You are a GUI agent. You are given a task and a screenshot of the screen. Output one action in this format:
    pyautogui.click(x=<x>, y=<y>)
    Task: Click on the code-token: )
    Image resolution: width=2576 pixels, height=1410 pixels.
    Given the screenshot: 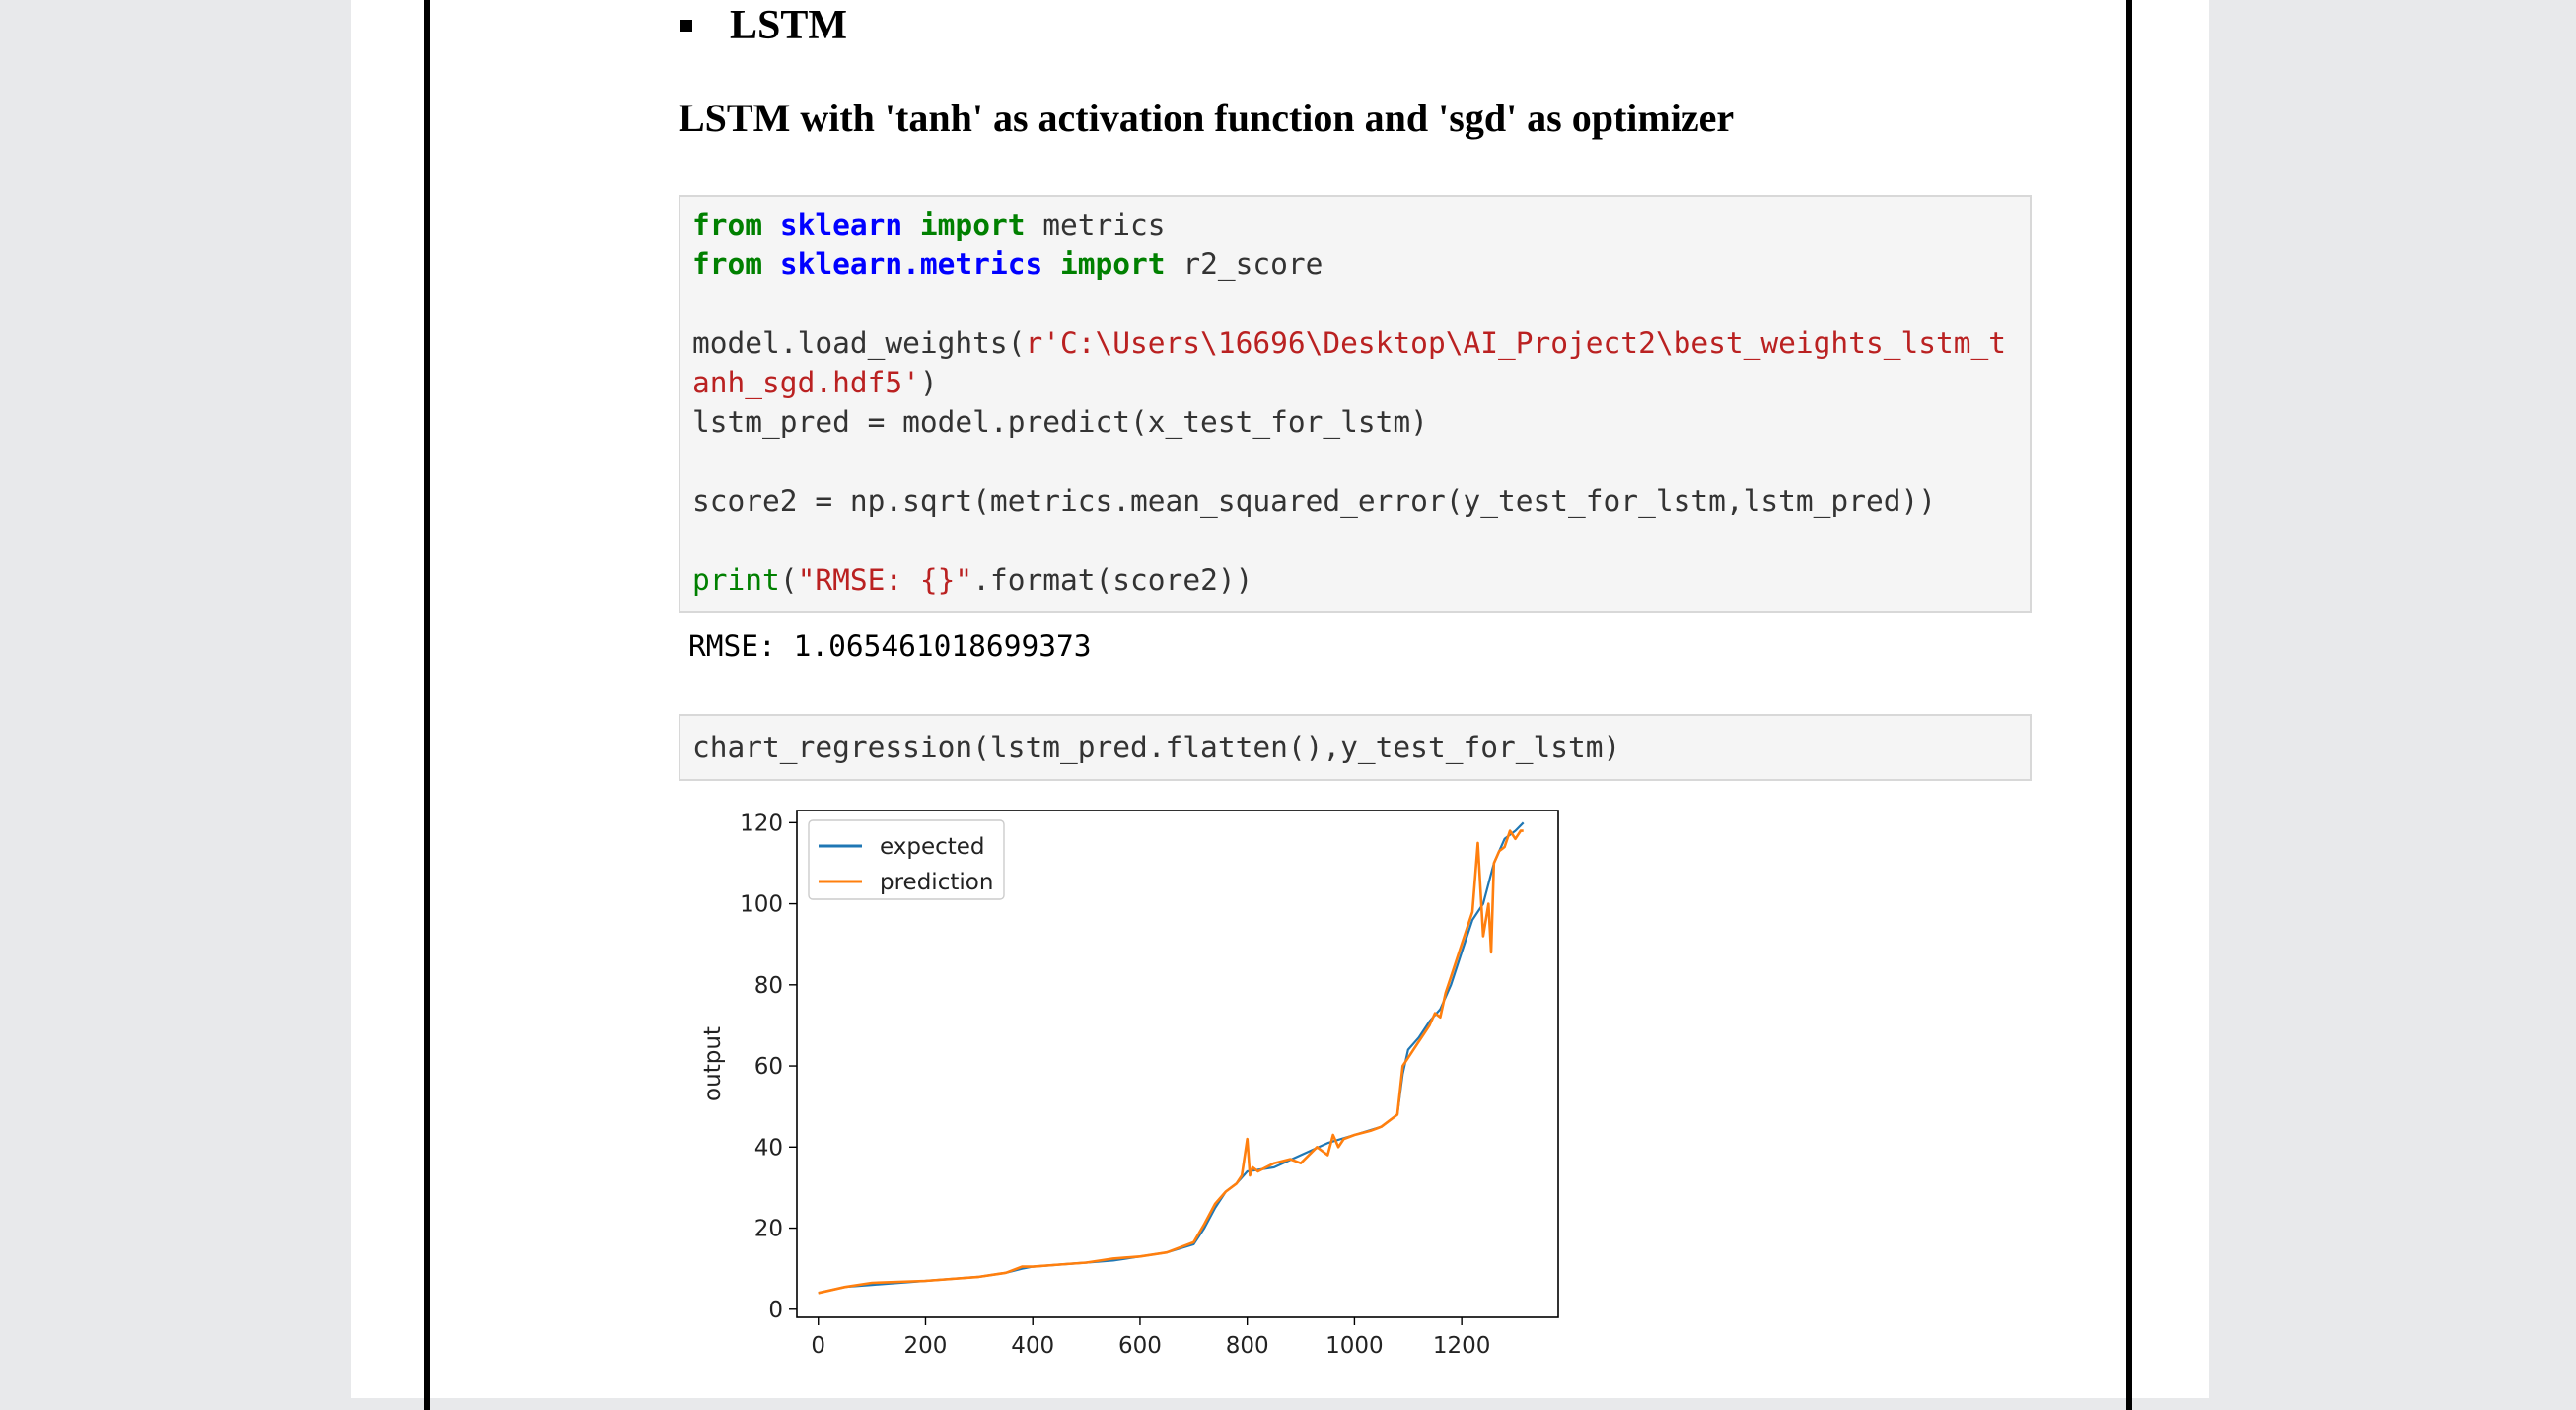 What is the action you would take?
    pyautogui.click(x=928, y=382)
    